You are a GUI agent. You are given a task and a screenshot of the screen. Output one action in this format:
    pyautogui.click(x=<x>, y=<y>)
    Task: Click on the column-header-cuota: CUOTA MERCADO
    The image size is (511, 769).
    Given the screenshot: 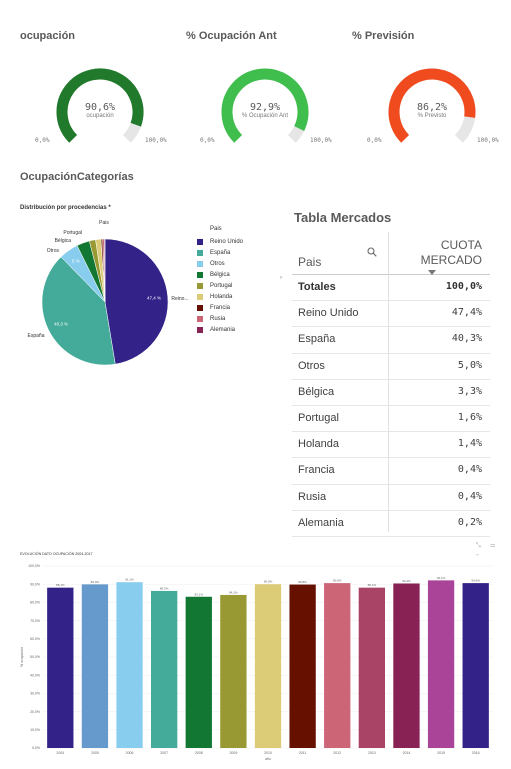 What is the action you would take?
    pyautogui.click(x=451, y=253)
    